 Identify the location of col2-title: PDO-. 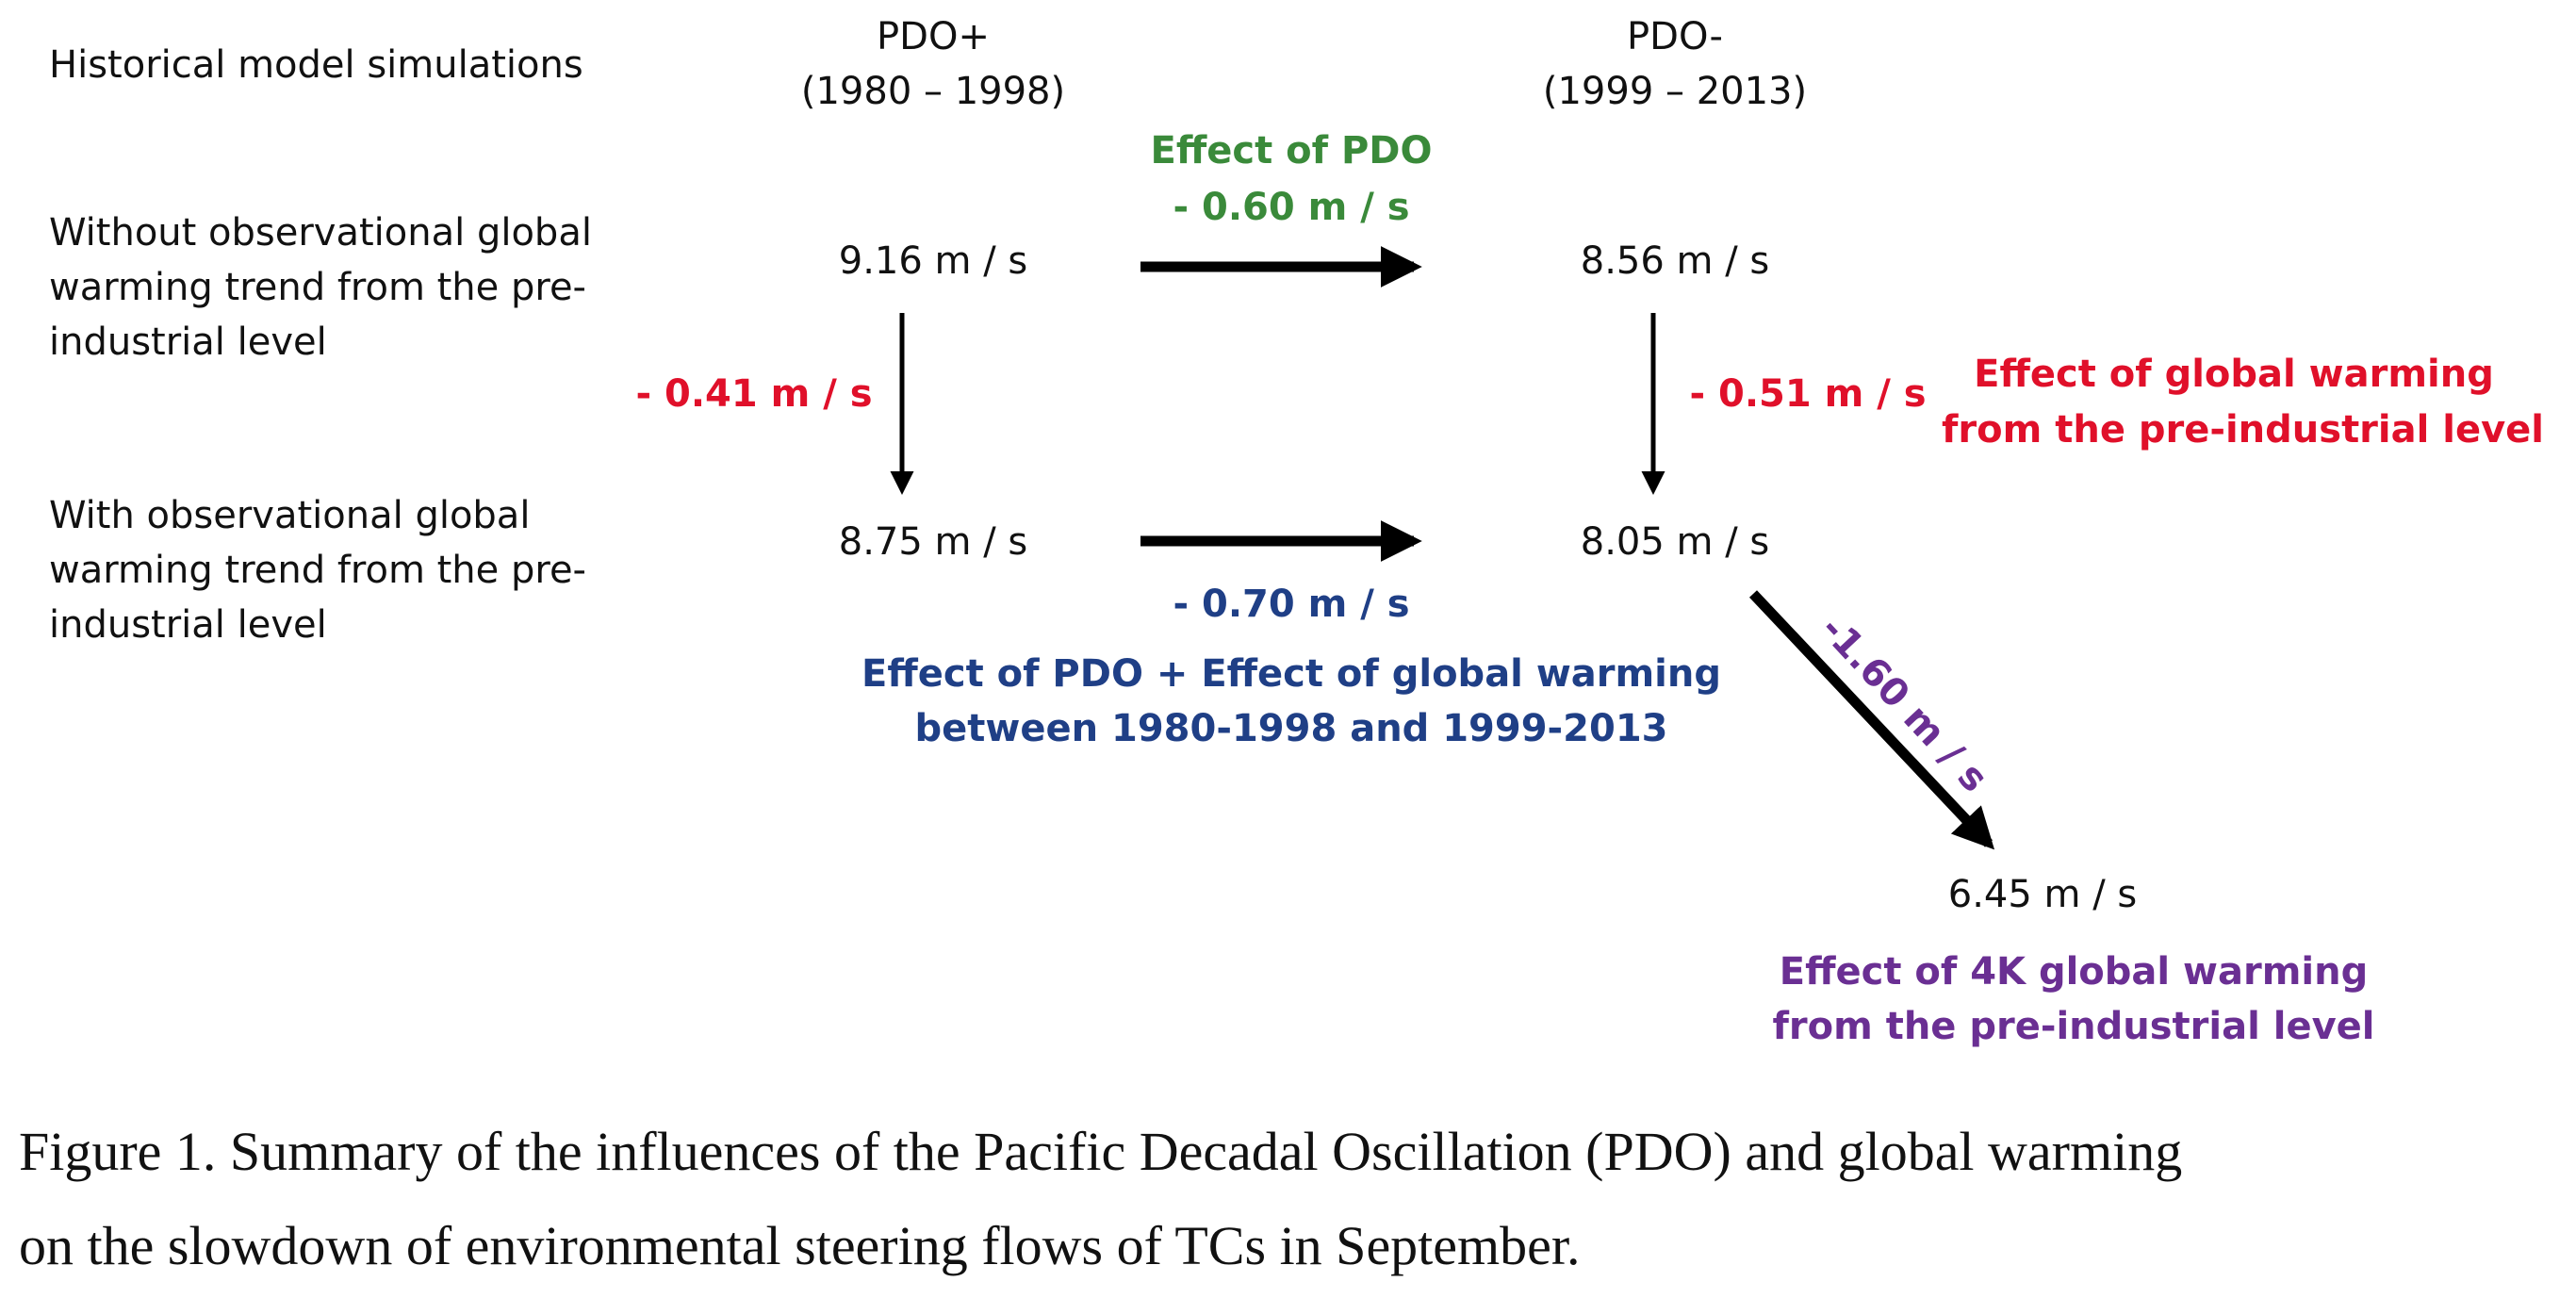
(1675, 37).